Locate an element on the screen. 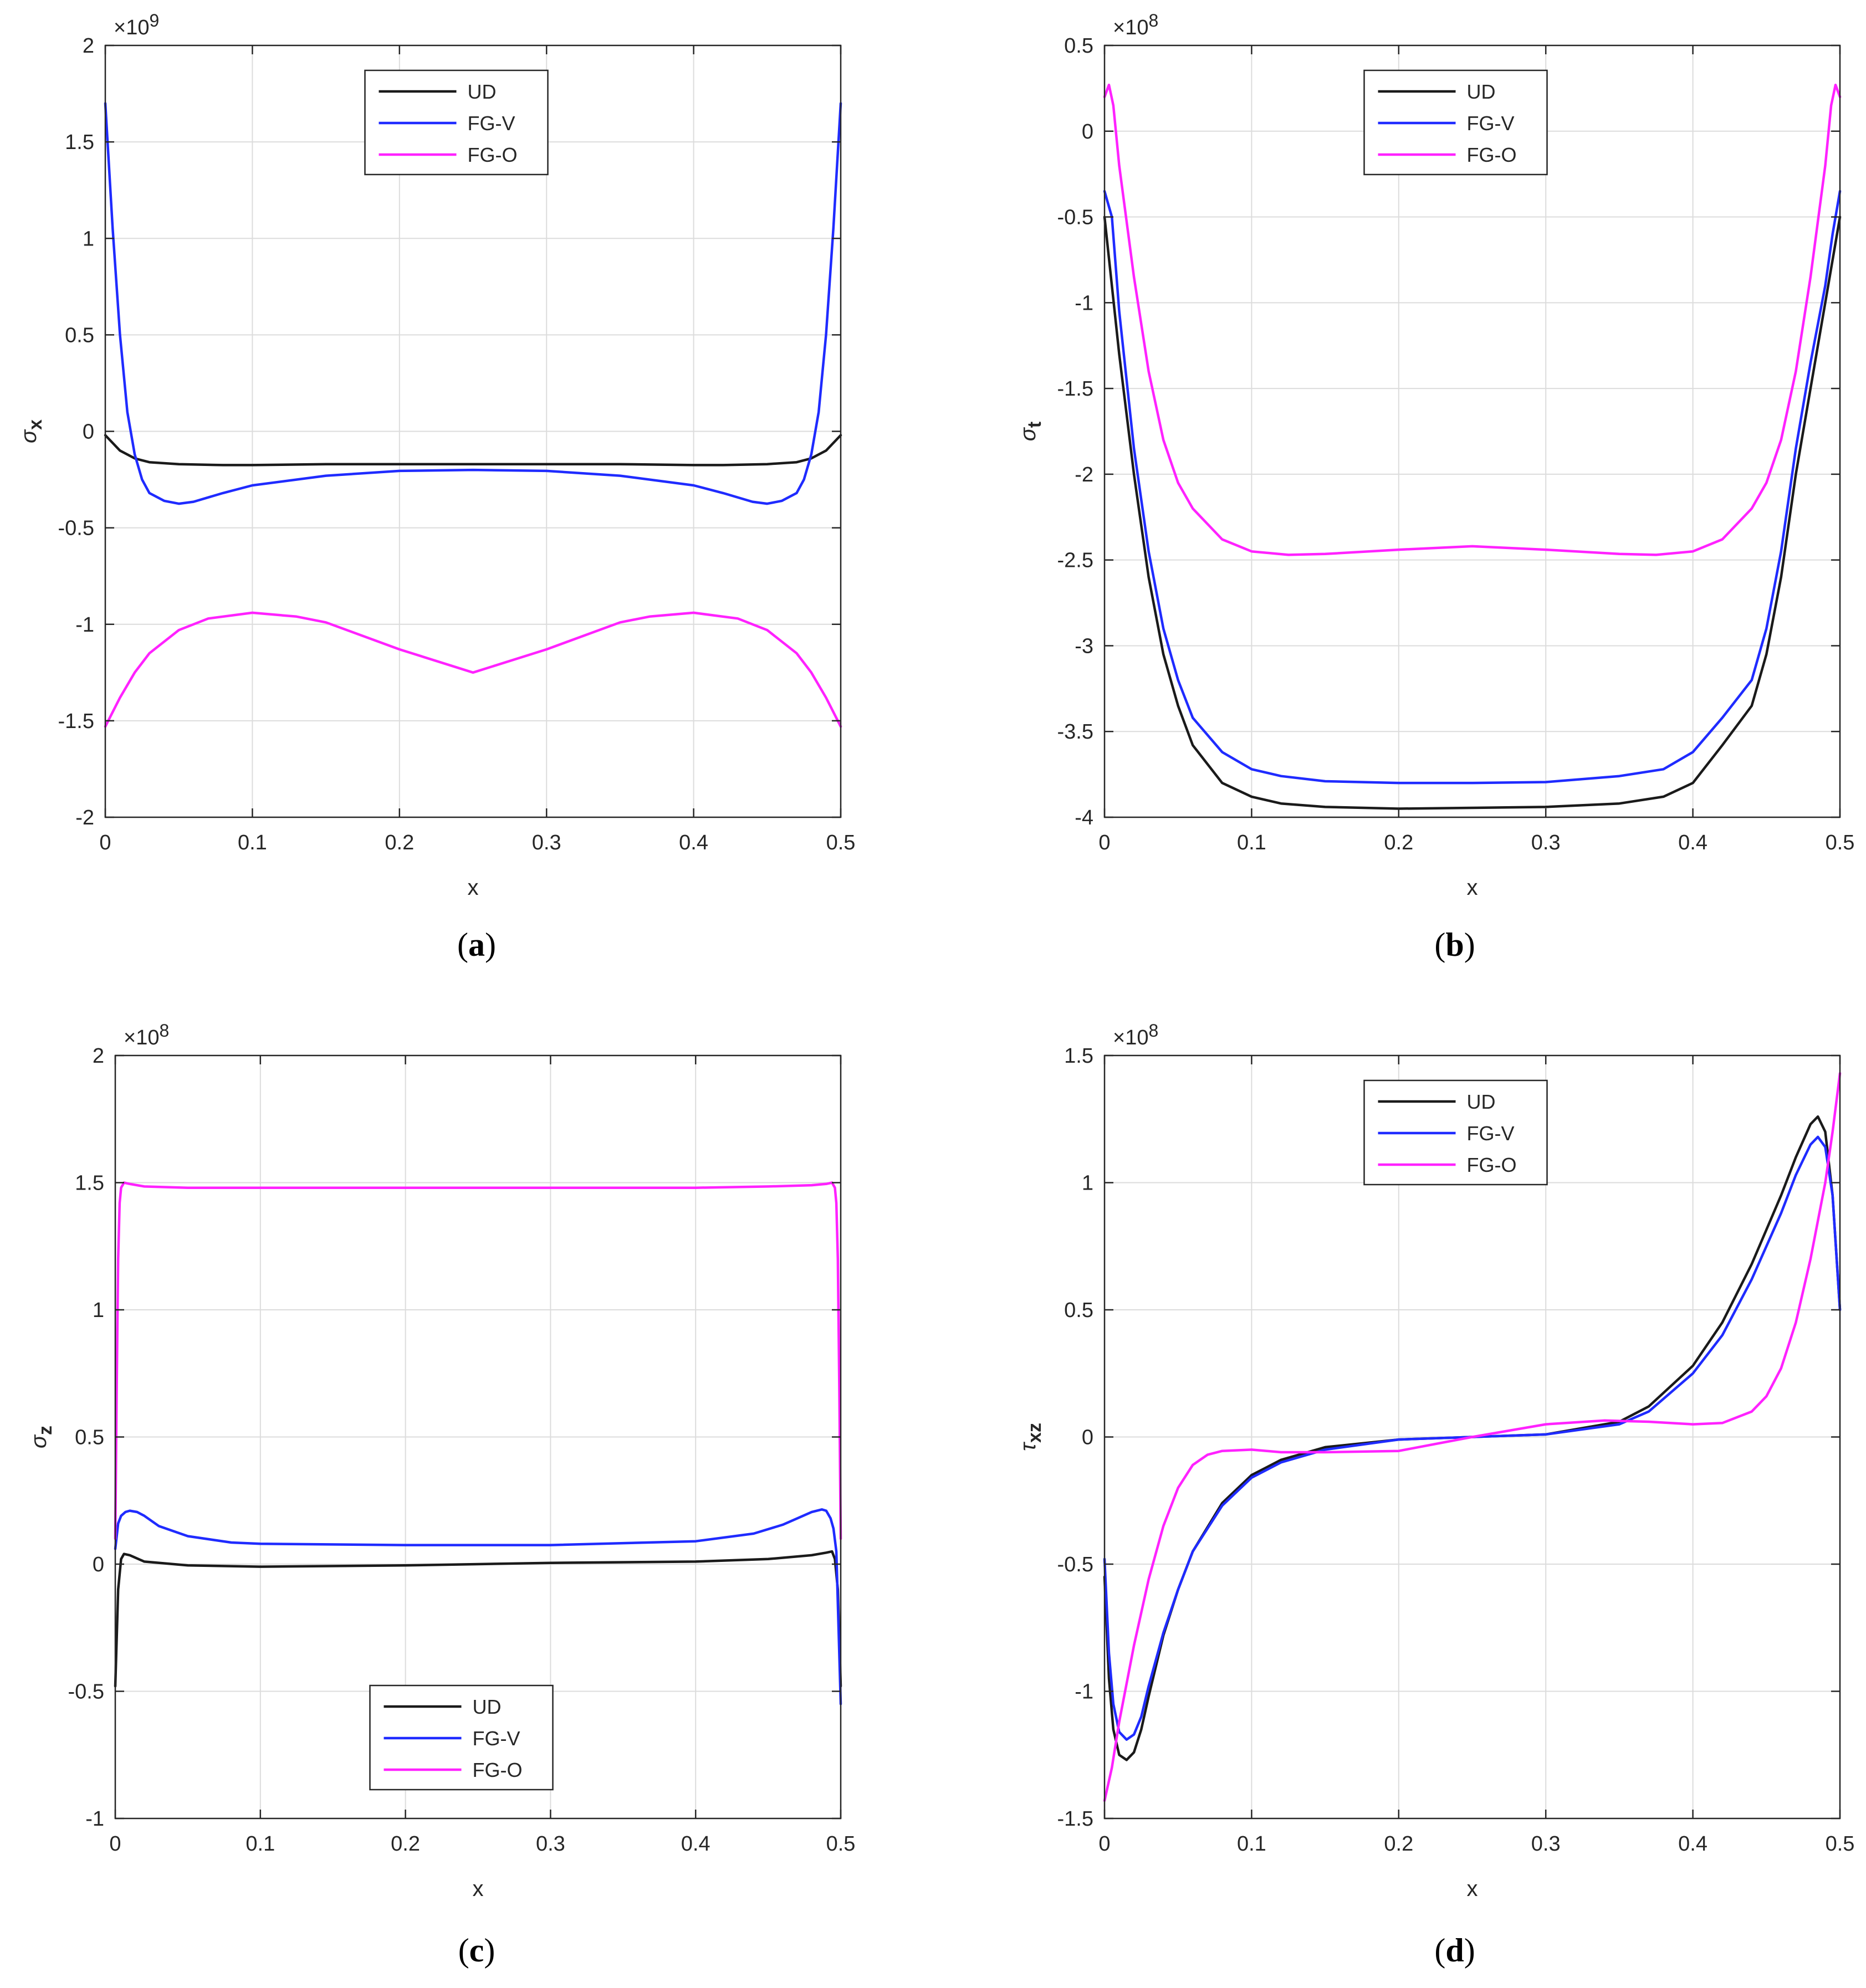 The image size is (1866, 1988). axis-exponent-label: ×10⁹ is located at coordinates (136, 25).